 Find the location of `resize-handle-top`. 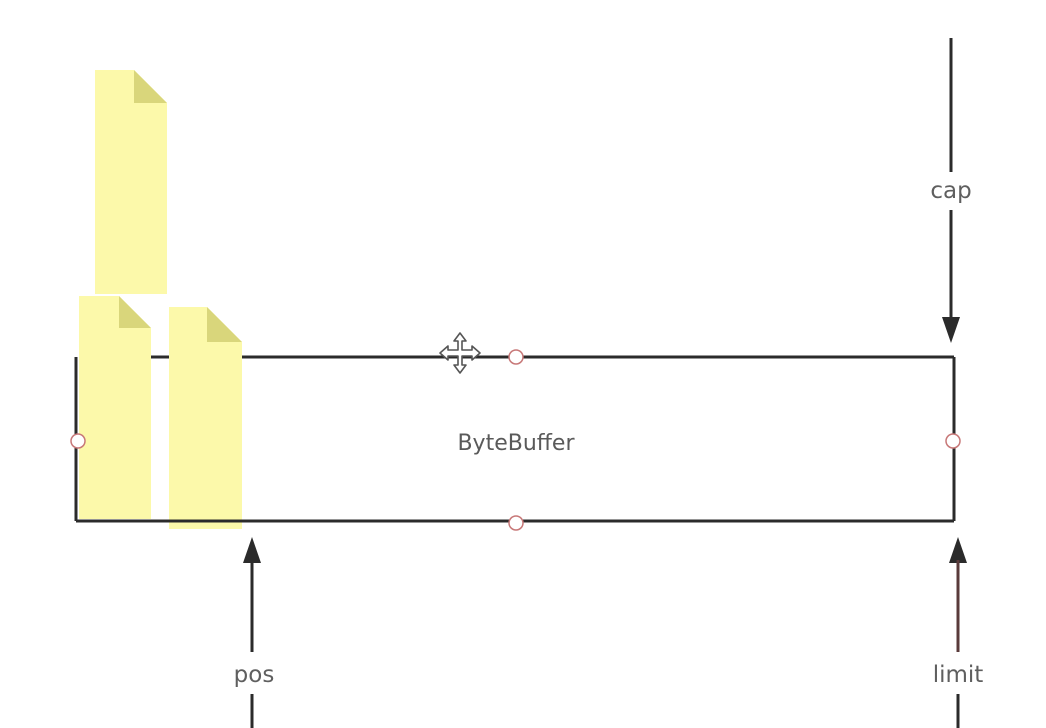

resize-handle-top is located at coordinates (516, 357).